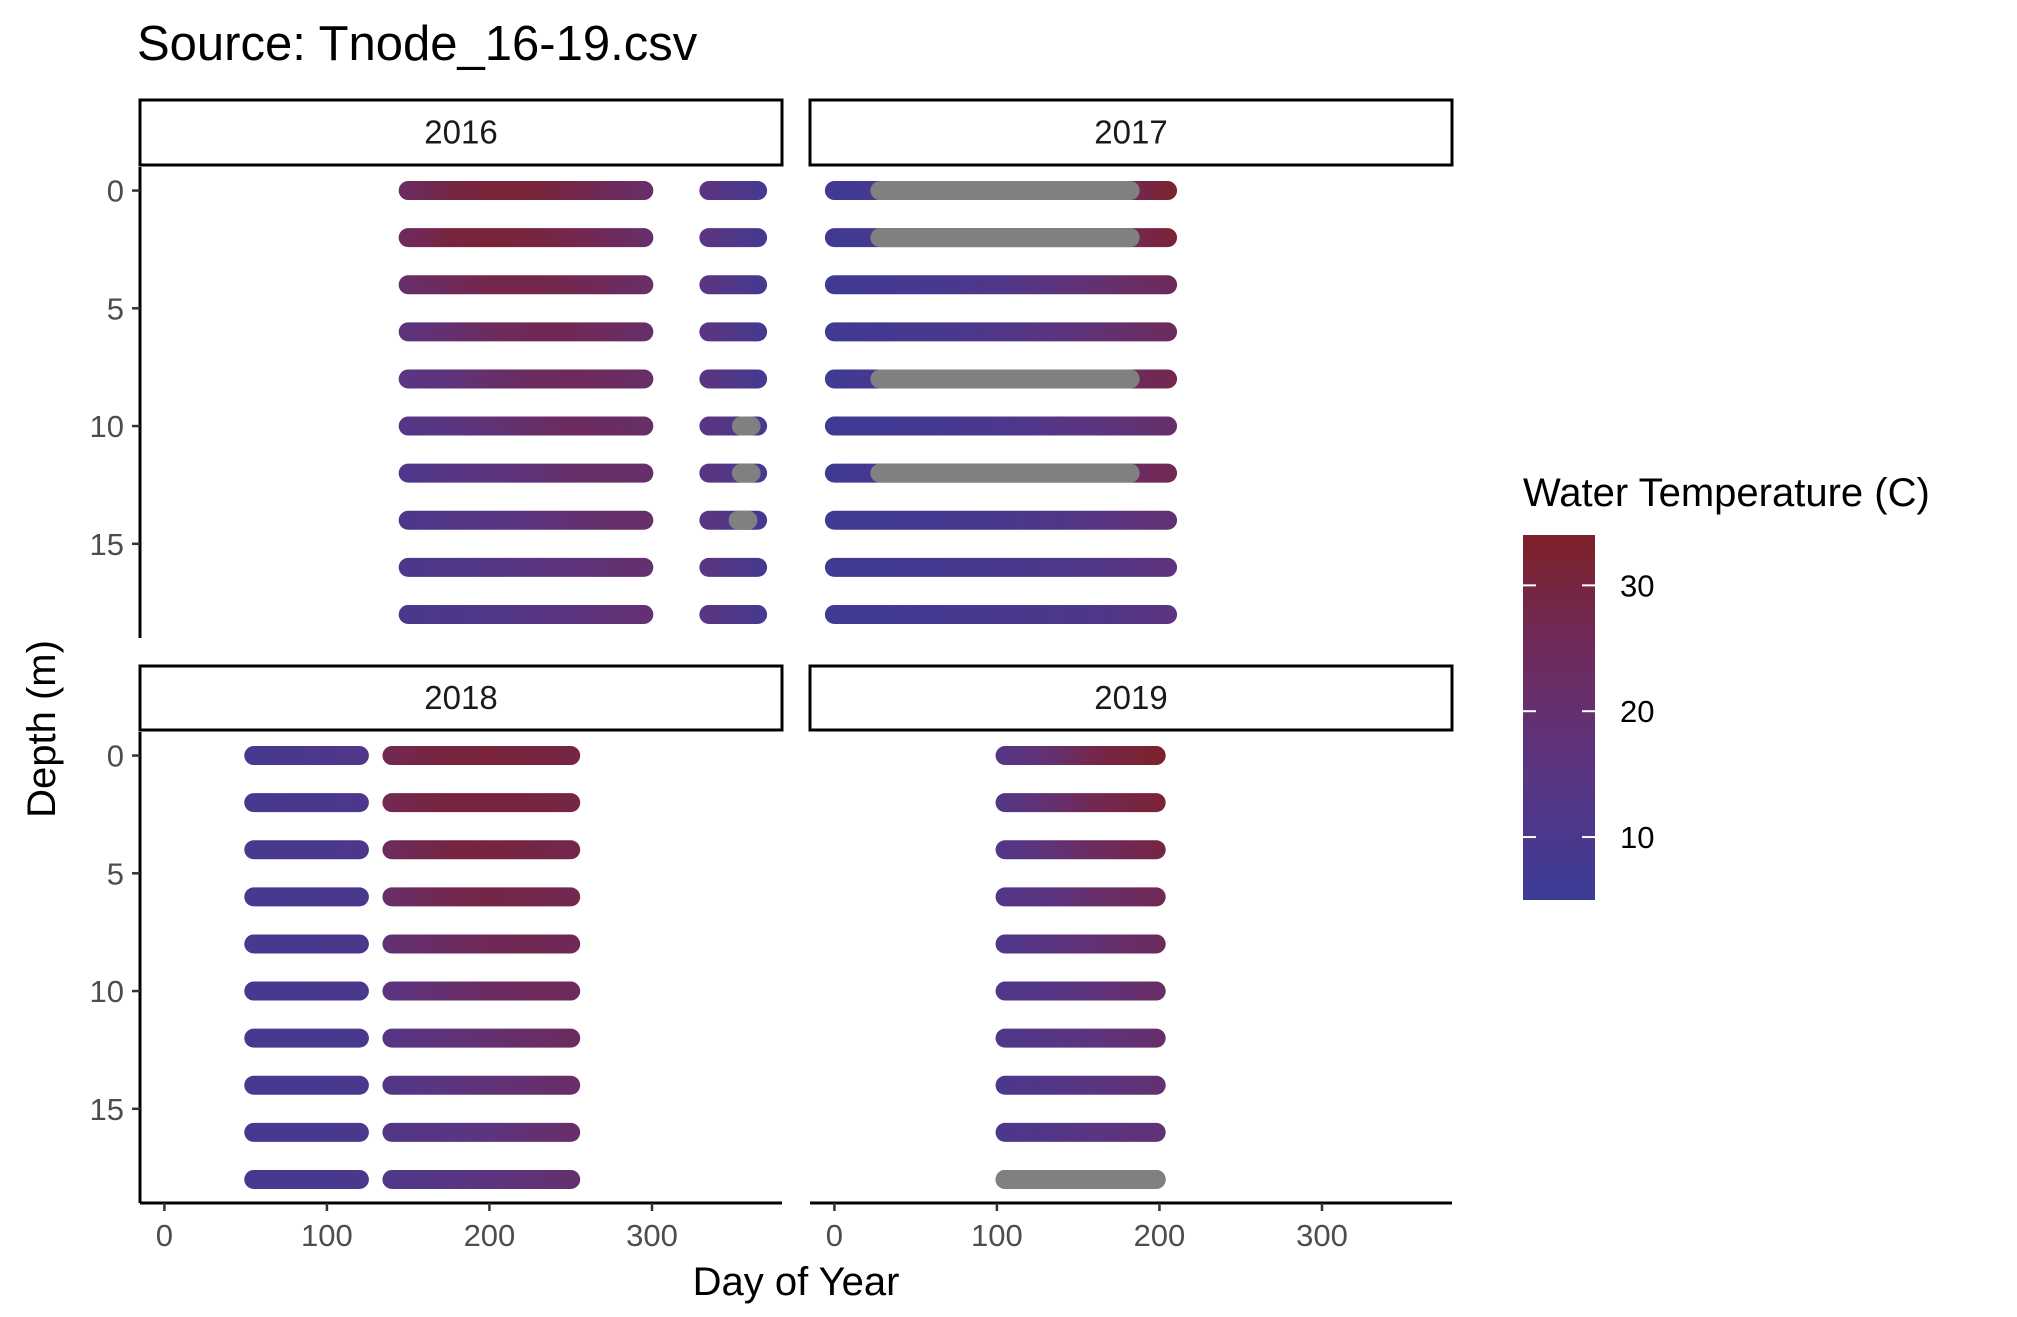 The width and height of the screenshot is (2017, 1317). What do you see at coordinates (1637, 711) in the screenshot?
I see `legend-tick-label: 20` at bounding box center [1637, 711].